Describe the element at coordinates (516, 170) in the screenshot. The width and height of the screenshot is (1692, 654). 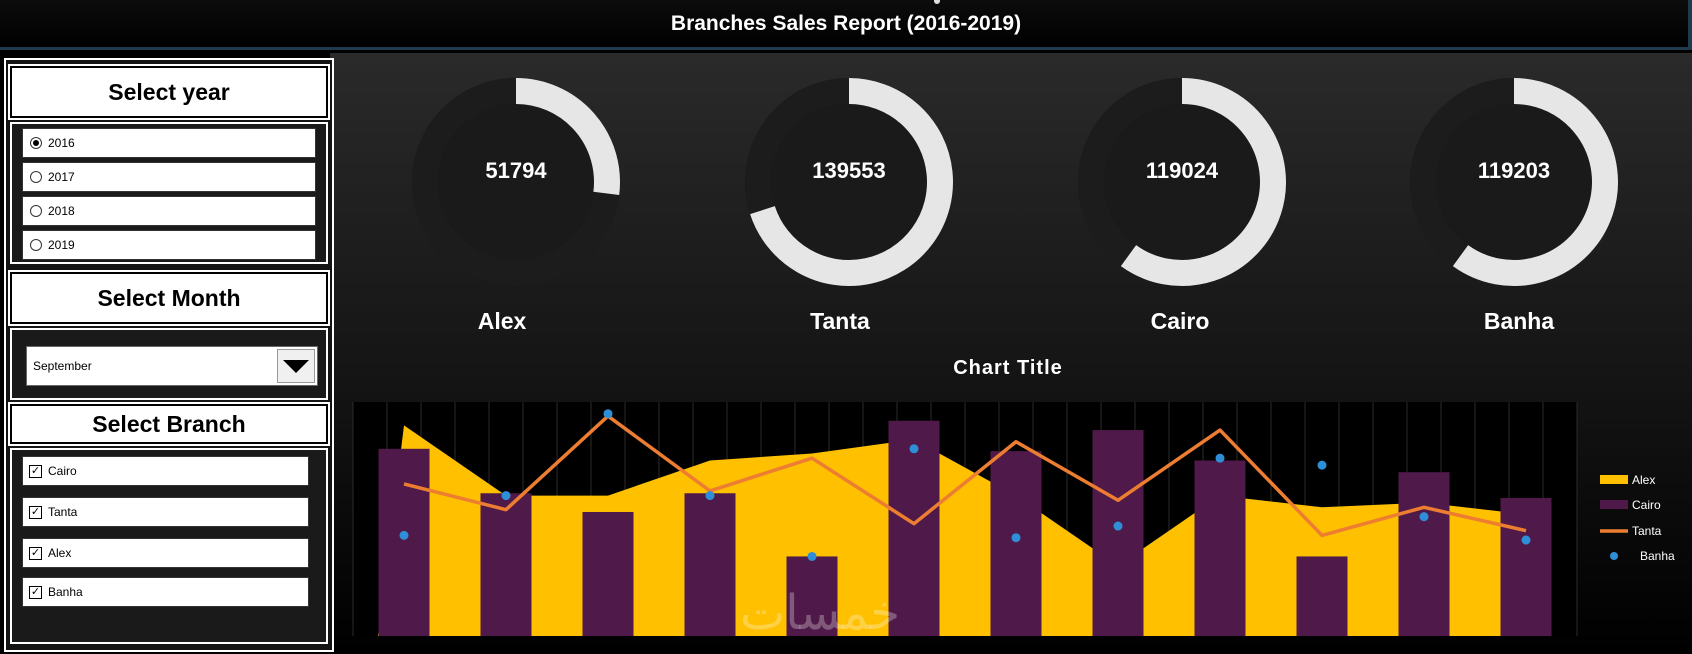
I see `kpi-value-alex: 51794` at that location.